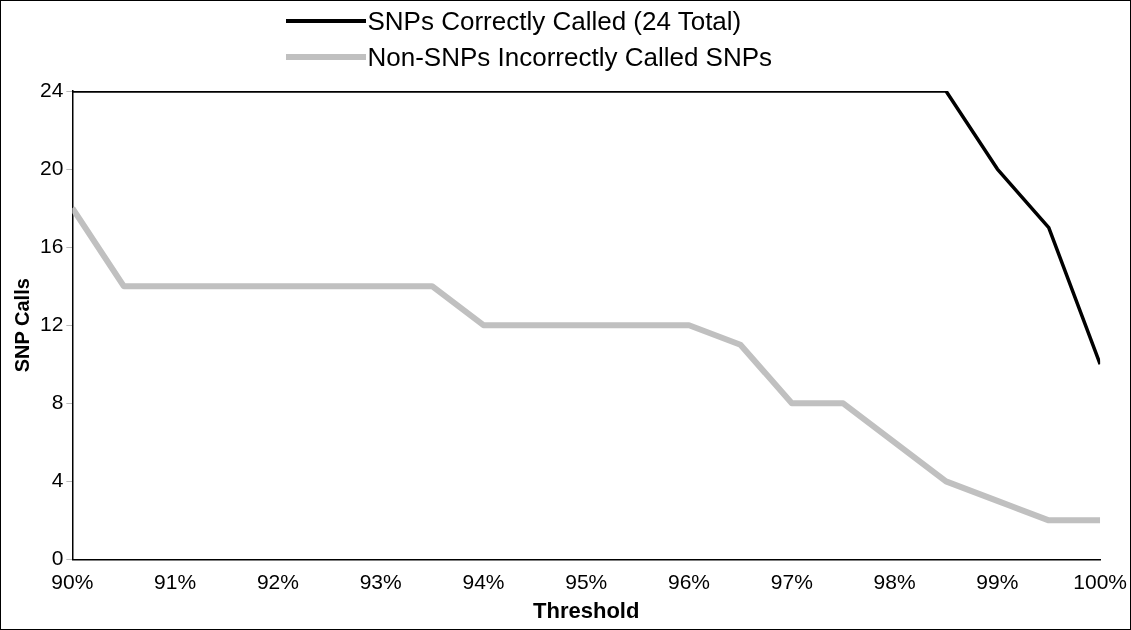 This screenshot has height=630, width=1131. Describe the element at coordinates (57, 402) in the screenshot. I see `y-tick-label: 8` at that location.